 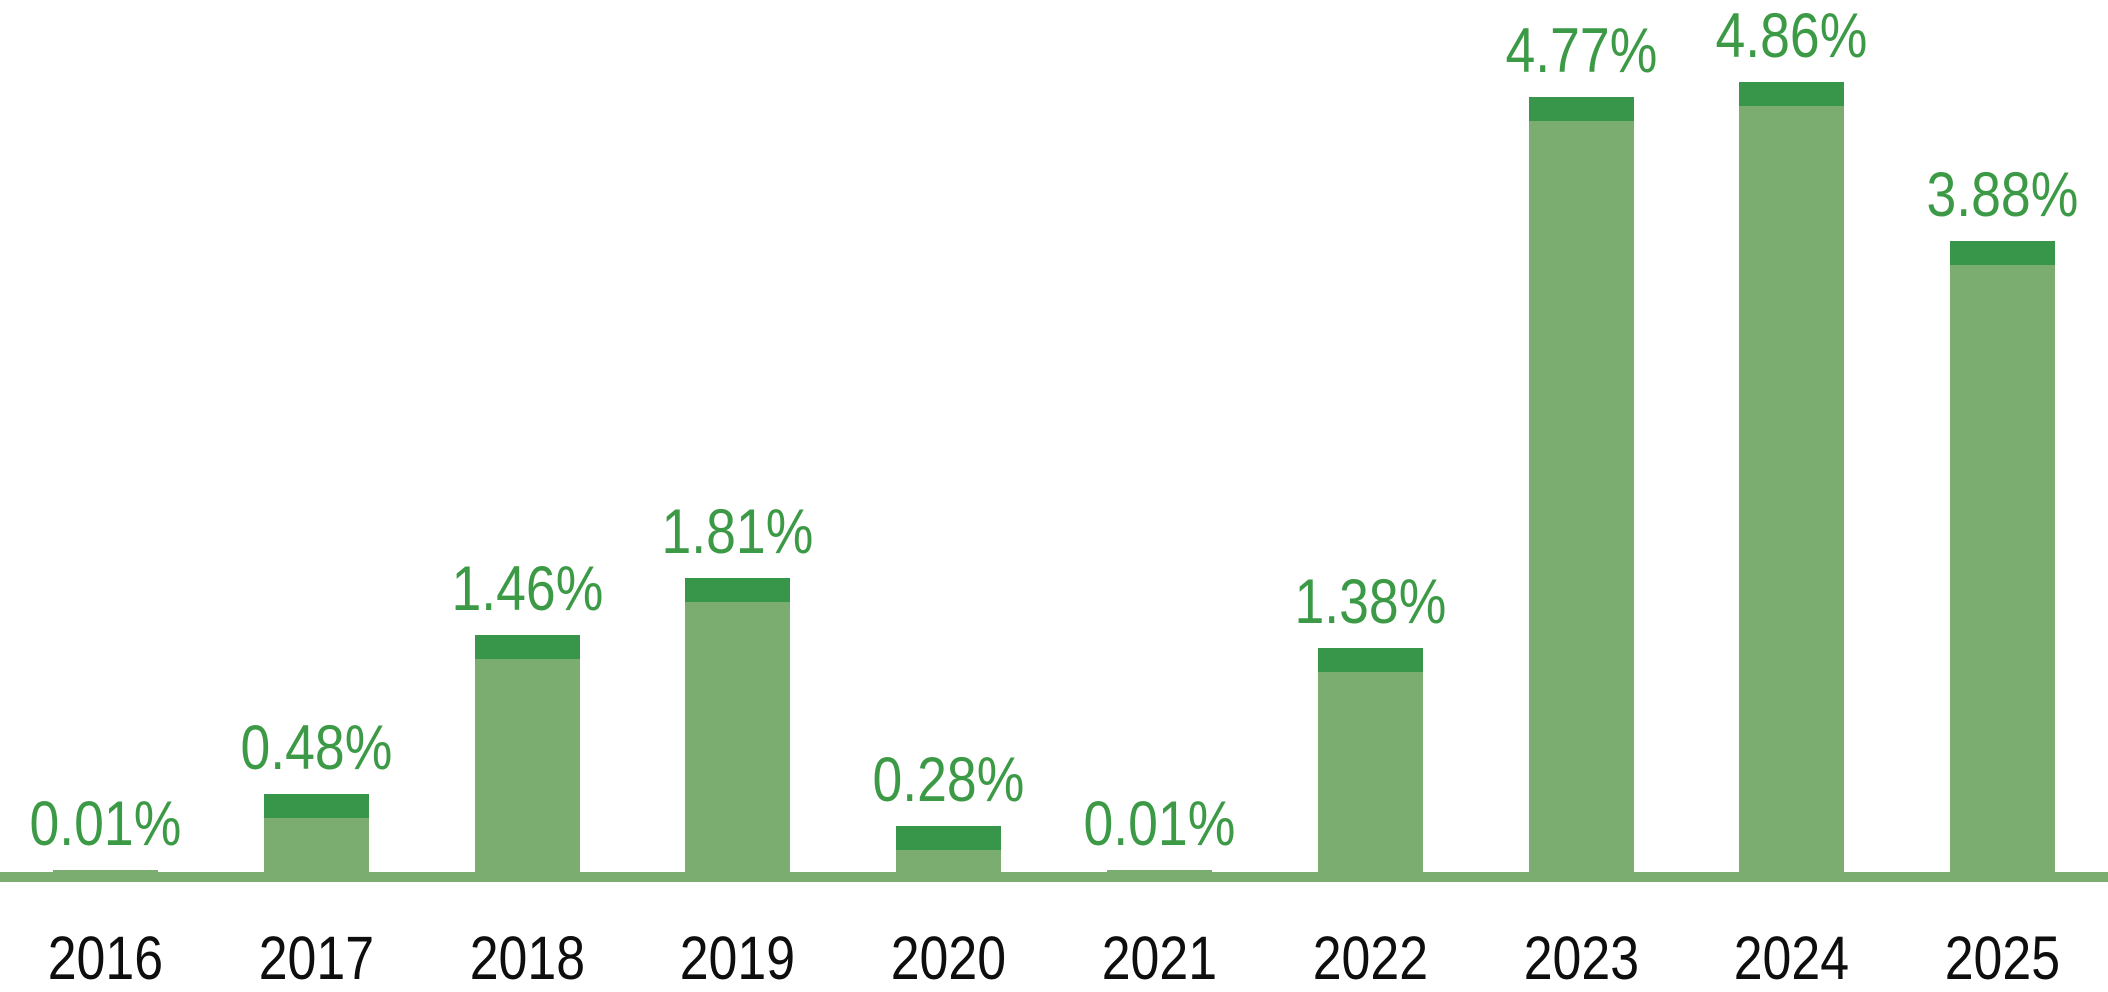 I want to click on year-label-2016: 2016, so click(x=105, y=958).